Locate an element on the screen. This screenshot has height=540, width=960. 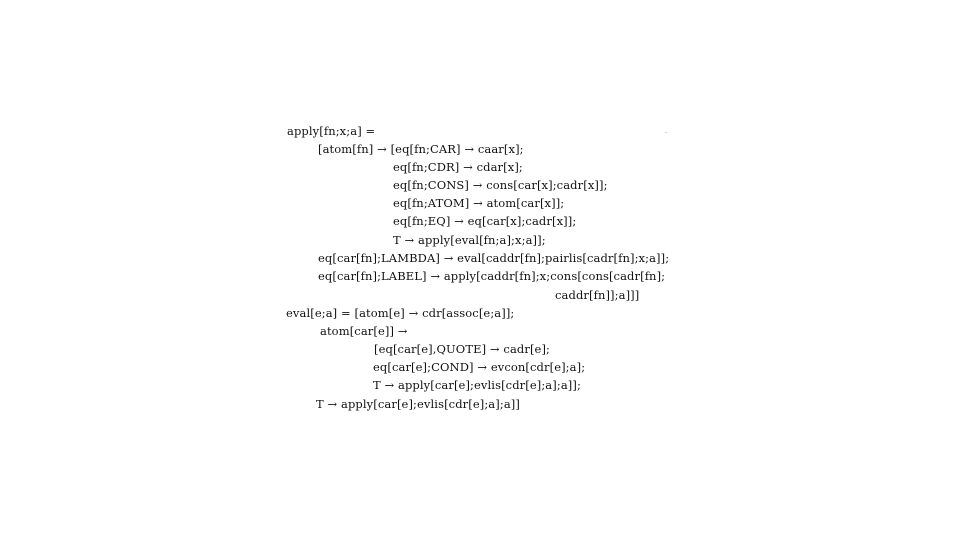
code-line: T → apply[car[e];evlis[cdr[e];a];a]] is located at coordinates (418, 404).